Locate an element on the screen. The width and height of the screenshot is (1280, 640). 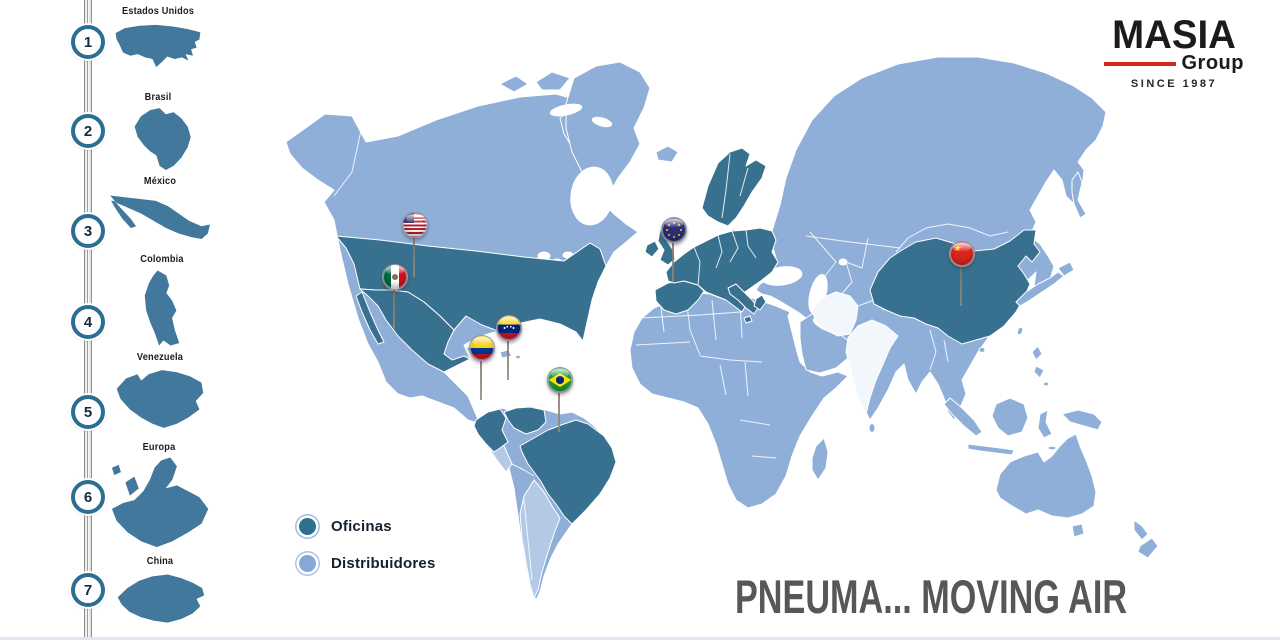
step-circle-5: 5 is located at coordinates (88, 412).